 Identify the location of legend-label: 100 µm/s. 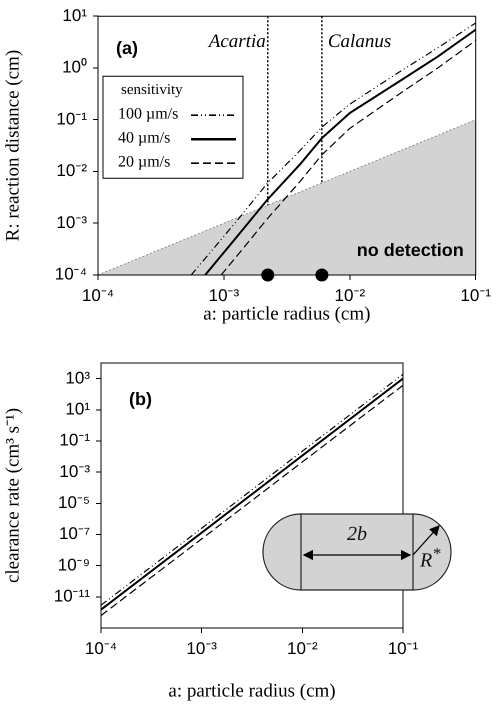
(148, 113).